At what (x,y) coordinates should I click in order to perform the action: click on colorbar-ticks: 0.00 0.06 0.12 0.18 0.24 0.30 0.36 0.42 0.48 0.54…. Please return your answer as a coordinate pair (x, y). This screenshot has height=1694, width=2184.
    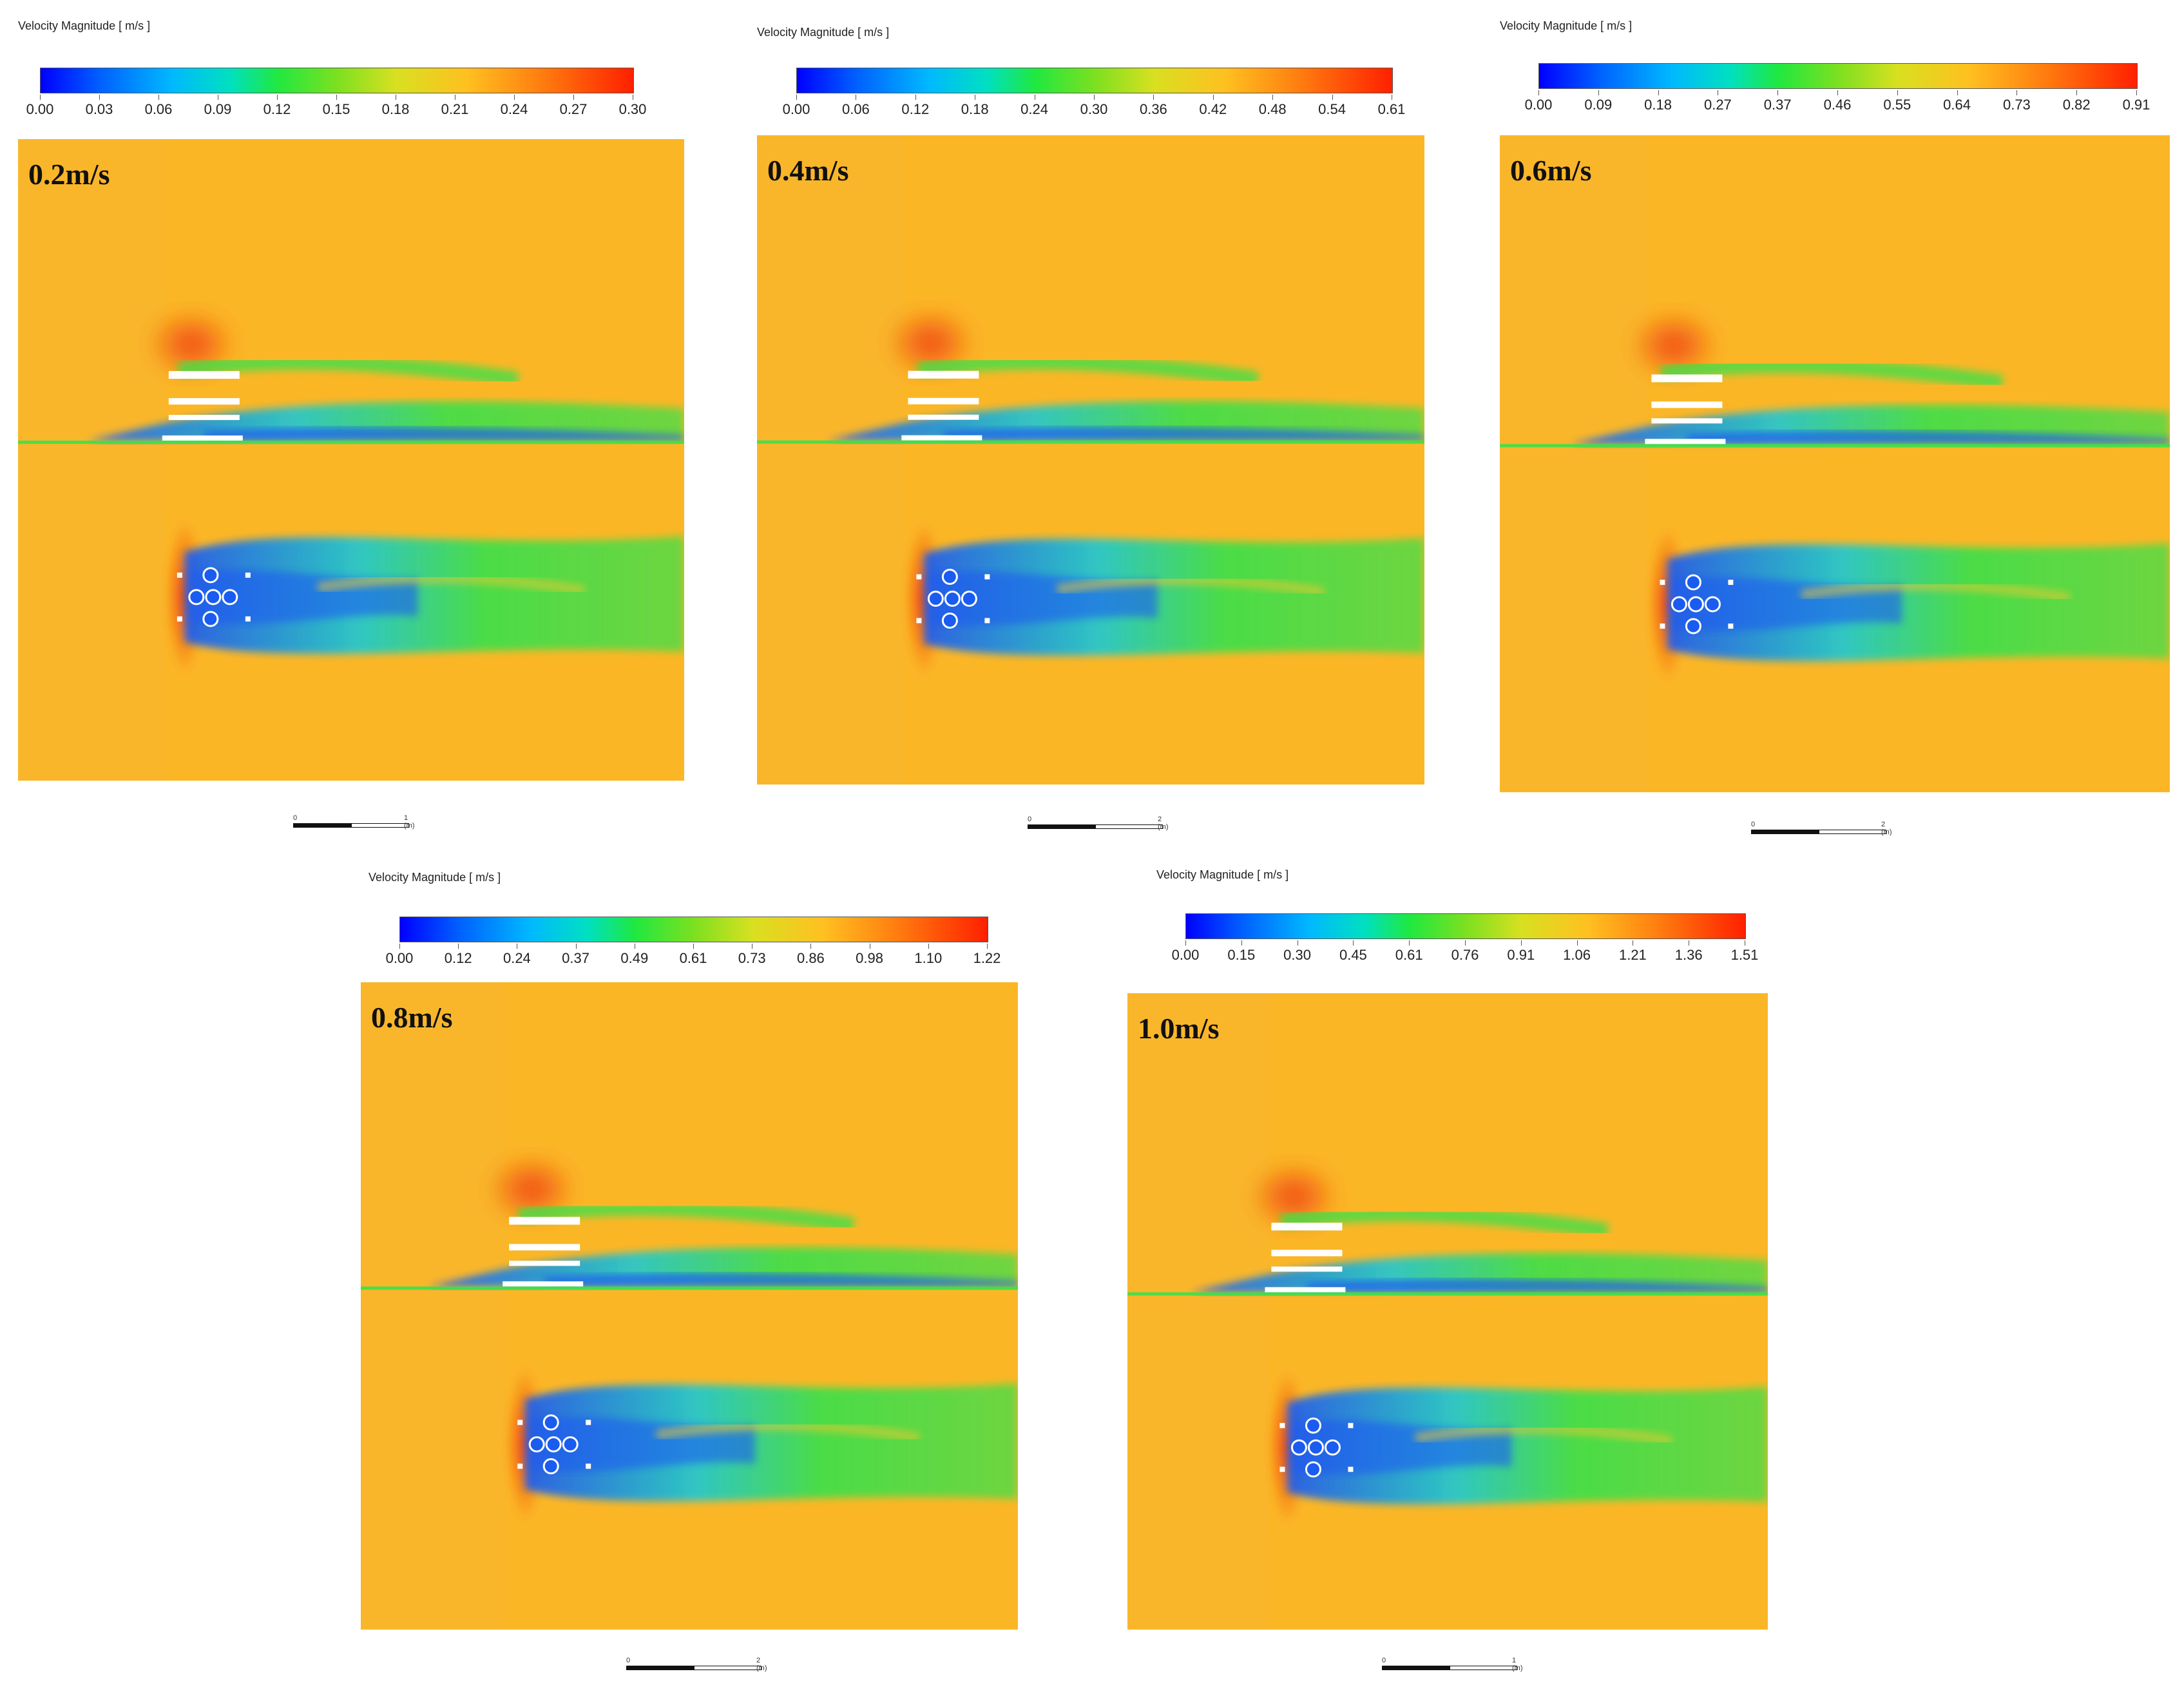
    Looking at the image, I should click on (1094, 106).